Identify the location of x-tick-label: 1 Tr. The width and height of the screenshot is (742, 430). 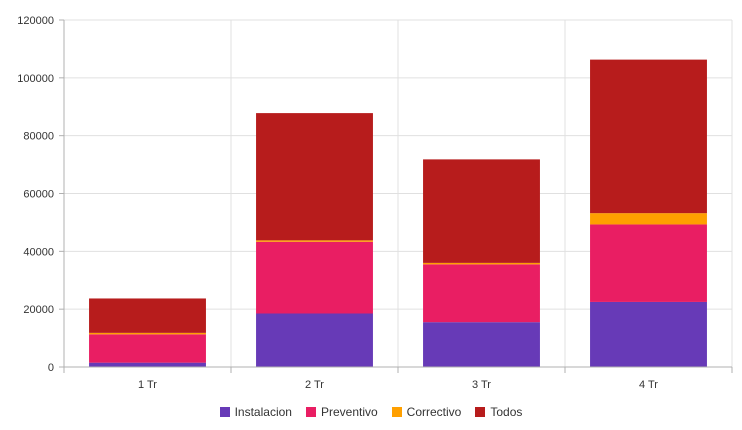
(147, 385).